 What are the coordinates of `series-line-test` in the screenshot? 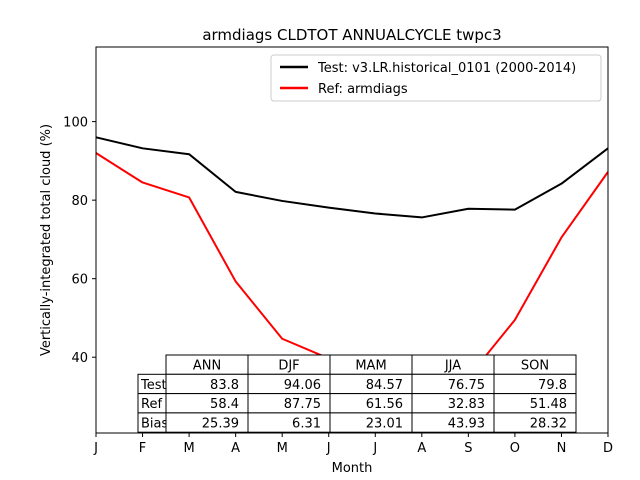 It's located at (352, 177).